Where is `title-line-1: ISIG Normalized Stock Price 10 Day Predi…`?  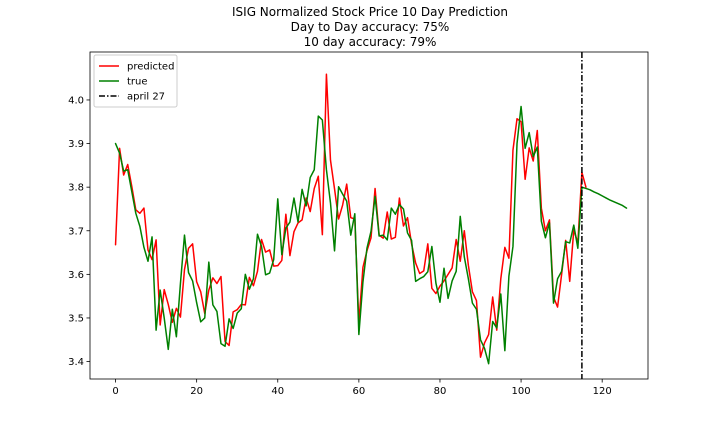 title-line-1: ISIG Normalized Stock Price 10 Day Predi… is located at coordinates (370, 12).